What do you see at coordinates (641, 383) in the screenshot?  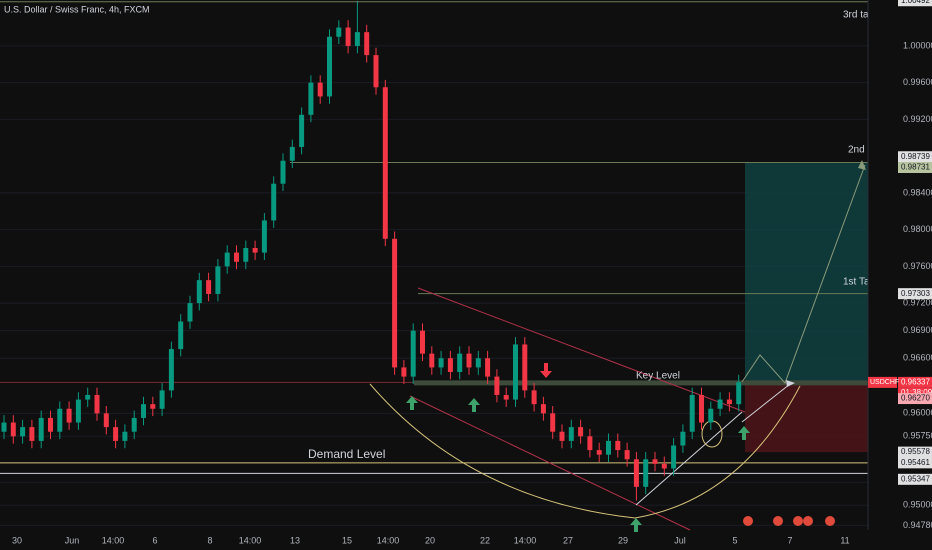 I see `key-level` at bounding box center [641, 383].